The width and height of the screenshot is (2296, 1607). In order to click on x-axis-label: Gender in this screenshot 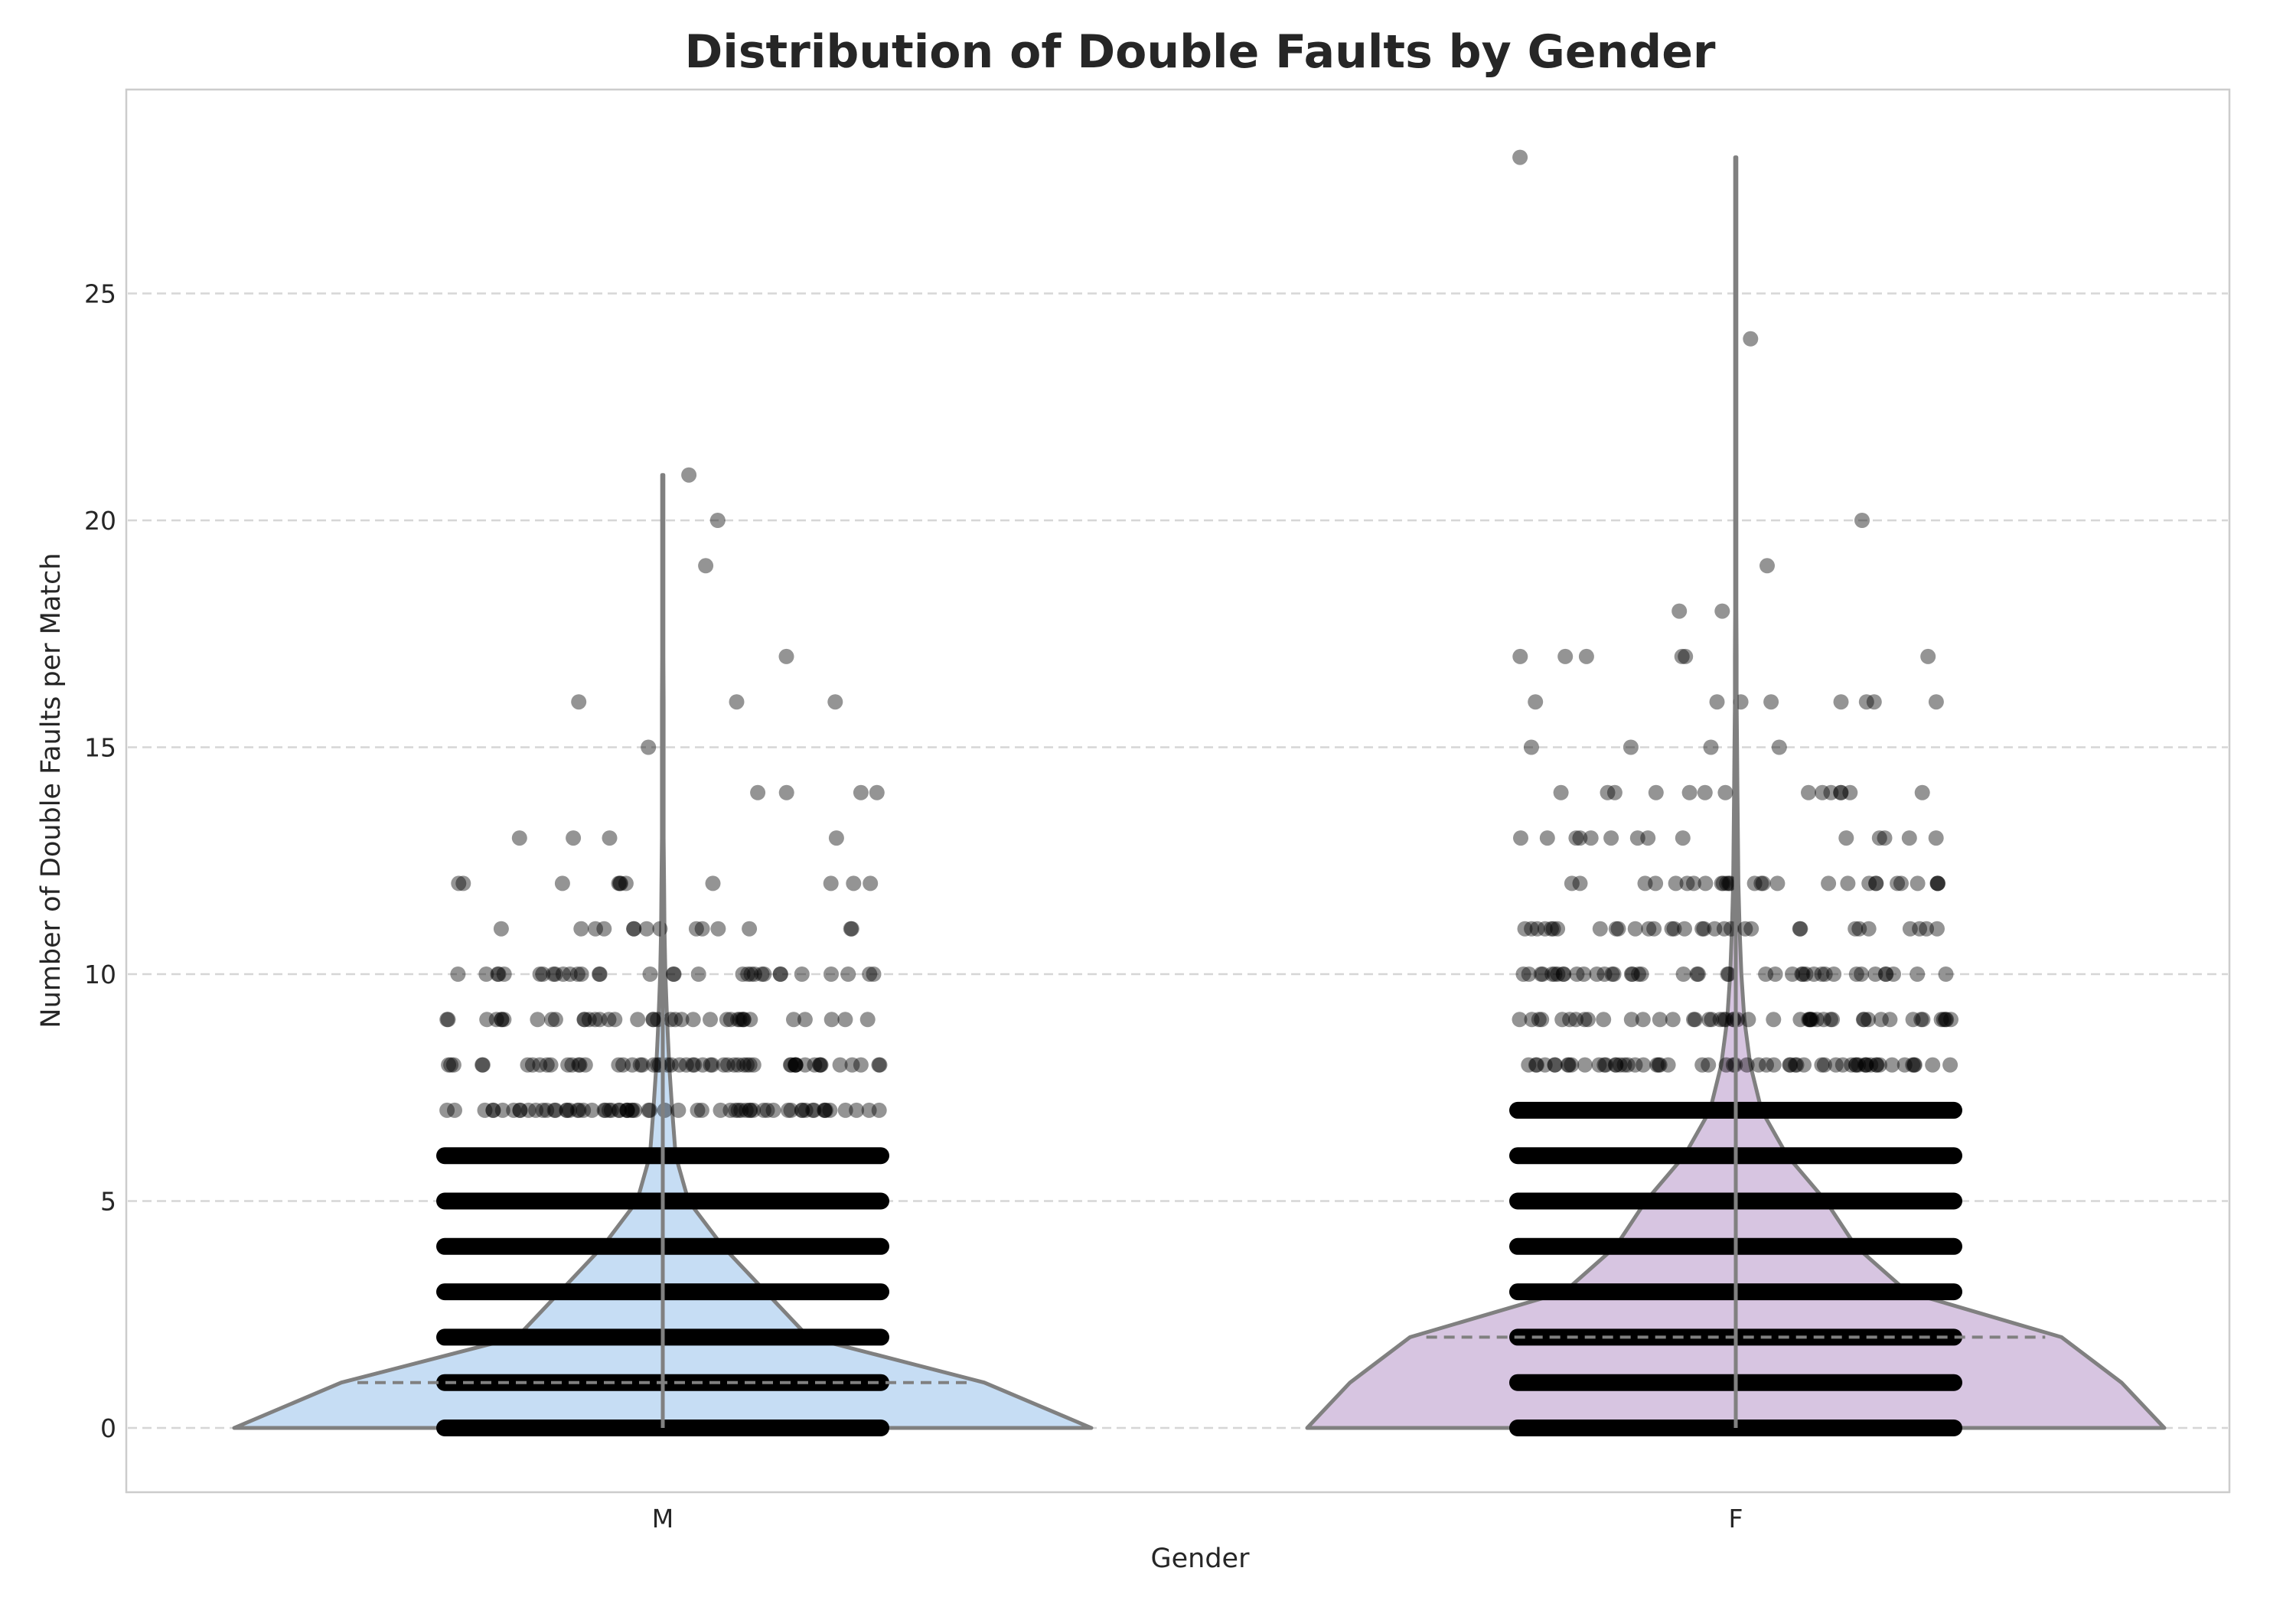, I will do `click(1201, 1558)`.